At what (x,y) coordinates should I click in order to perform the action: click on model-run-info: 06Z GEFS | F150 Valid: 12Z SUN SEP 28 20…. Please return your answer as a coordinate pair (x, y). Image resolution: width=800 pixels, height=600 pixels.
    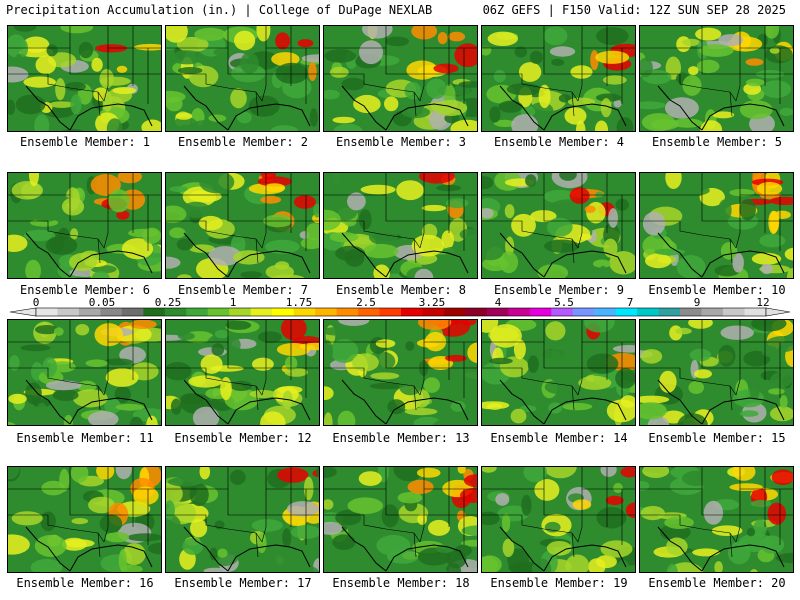
    Looking at the image, I should click on (634, 10).